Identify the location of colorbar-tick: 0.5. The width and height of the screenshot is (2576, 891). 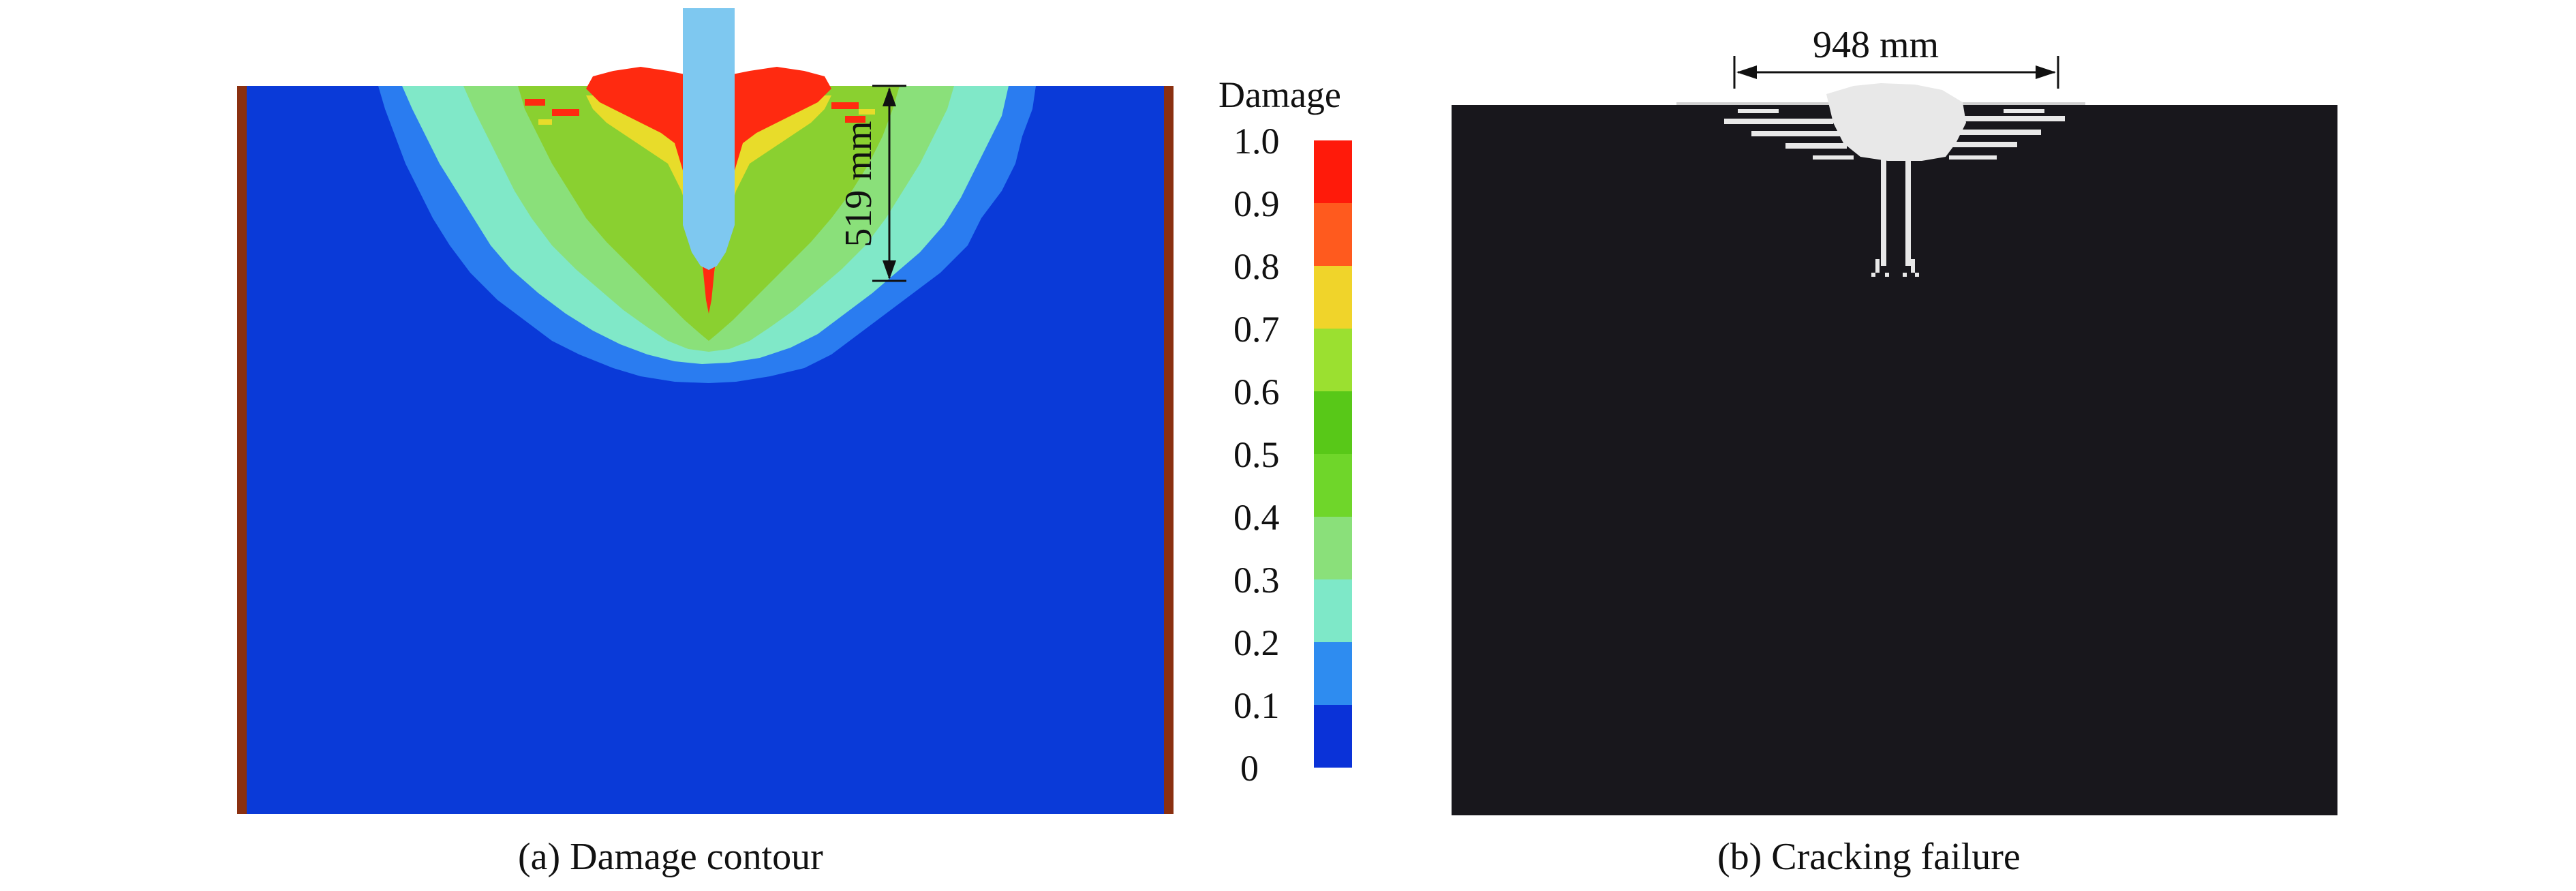
(1256, 454).